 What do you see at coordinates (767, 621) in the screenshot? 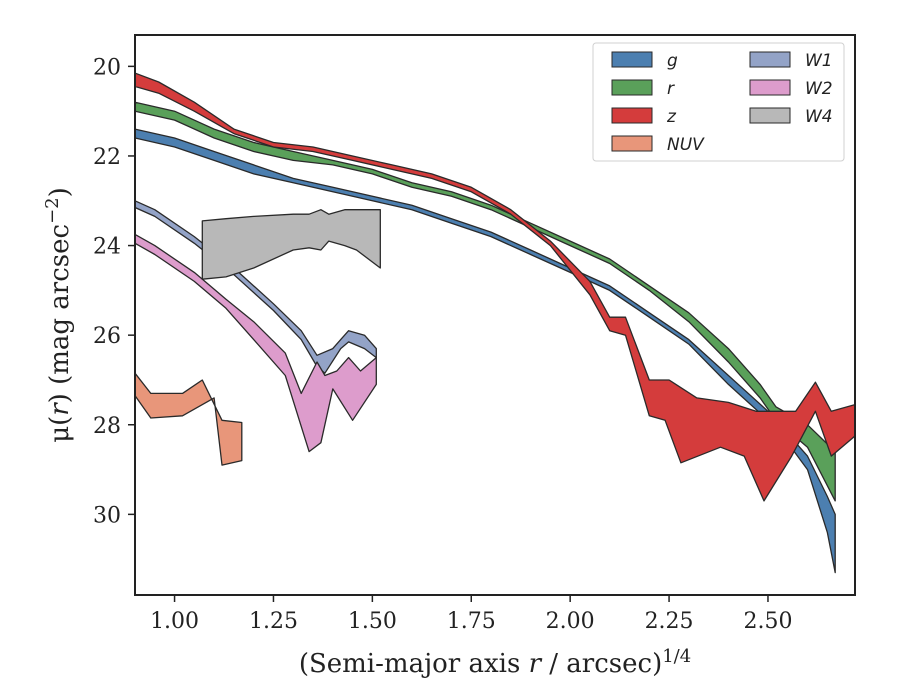
I see `x-tick-label: 2.50` at bounding box center [767, 621].